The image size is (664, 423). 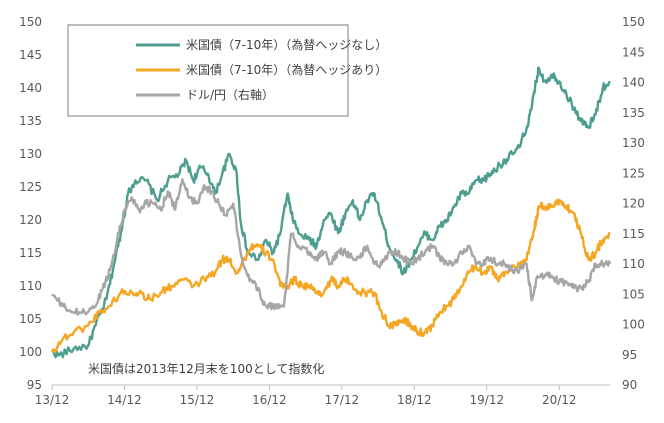 I want to click on x-tick-label: 16/12, so click(x=269, y=400).